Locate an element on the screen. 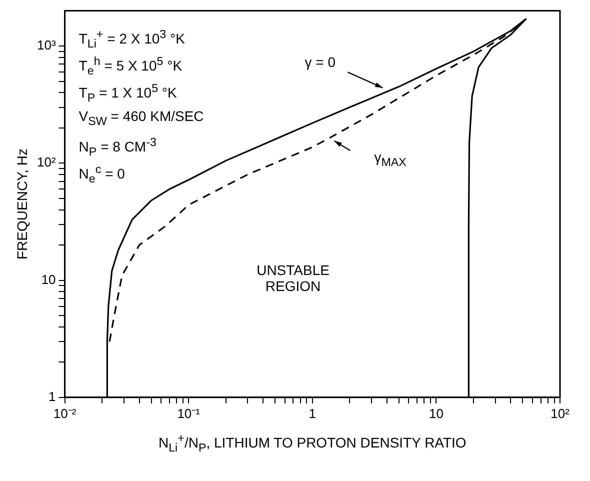 Image resolution: width=590 pixels, height=481 pixels. y-tick-label: 10³ is located at coordinates (46, 45).